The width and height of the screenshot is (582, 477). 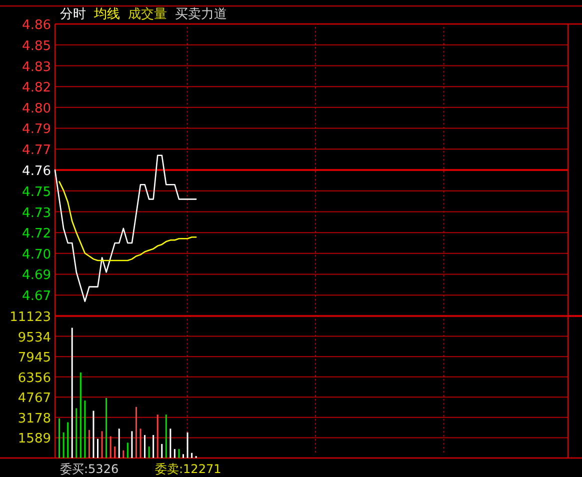 What do you see at coordinates (73, 14) in the screenshot?
I see `text: 分时` at bounding box center [73, 14].